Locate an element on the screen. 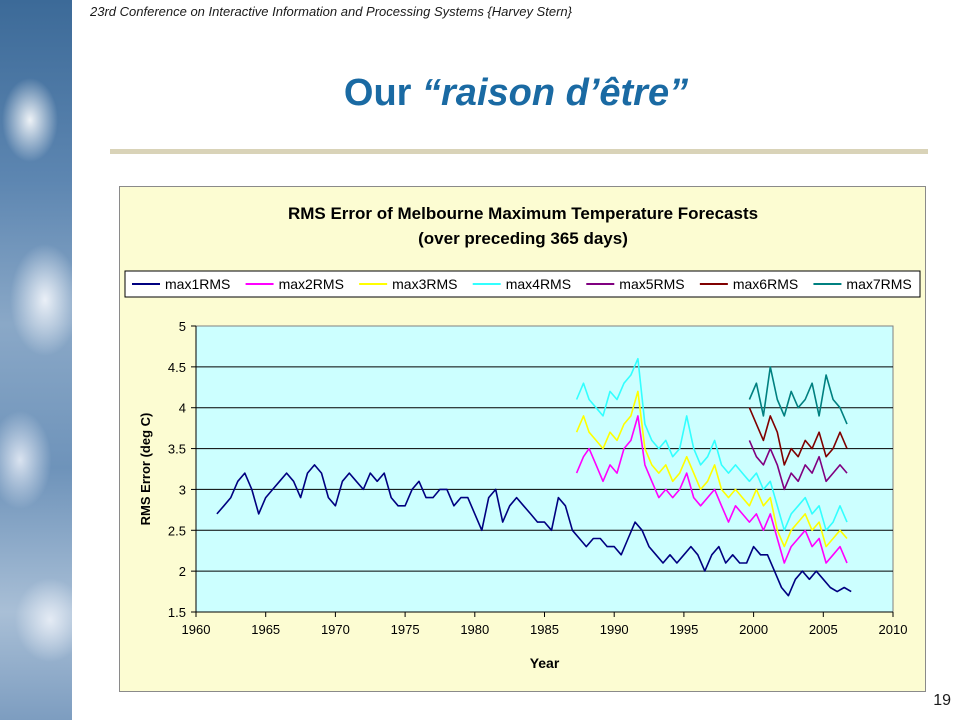 Image resolution: width=960 pixels, height=720 pixels. title-divider is located at coordinates (519, 151).